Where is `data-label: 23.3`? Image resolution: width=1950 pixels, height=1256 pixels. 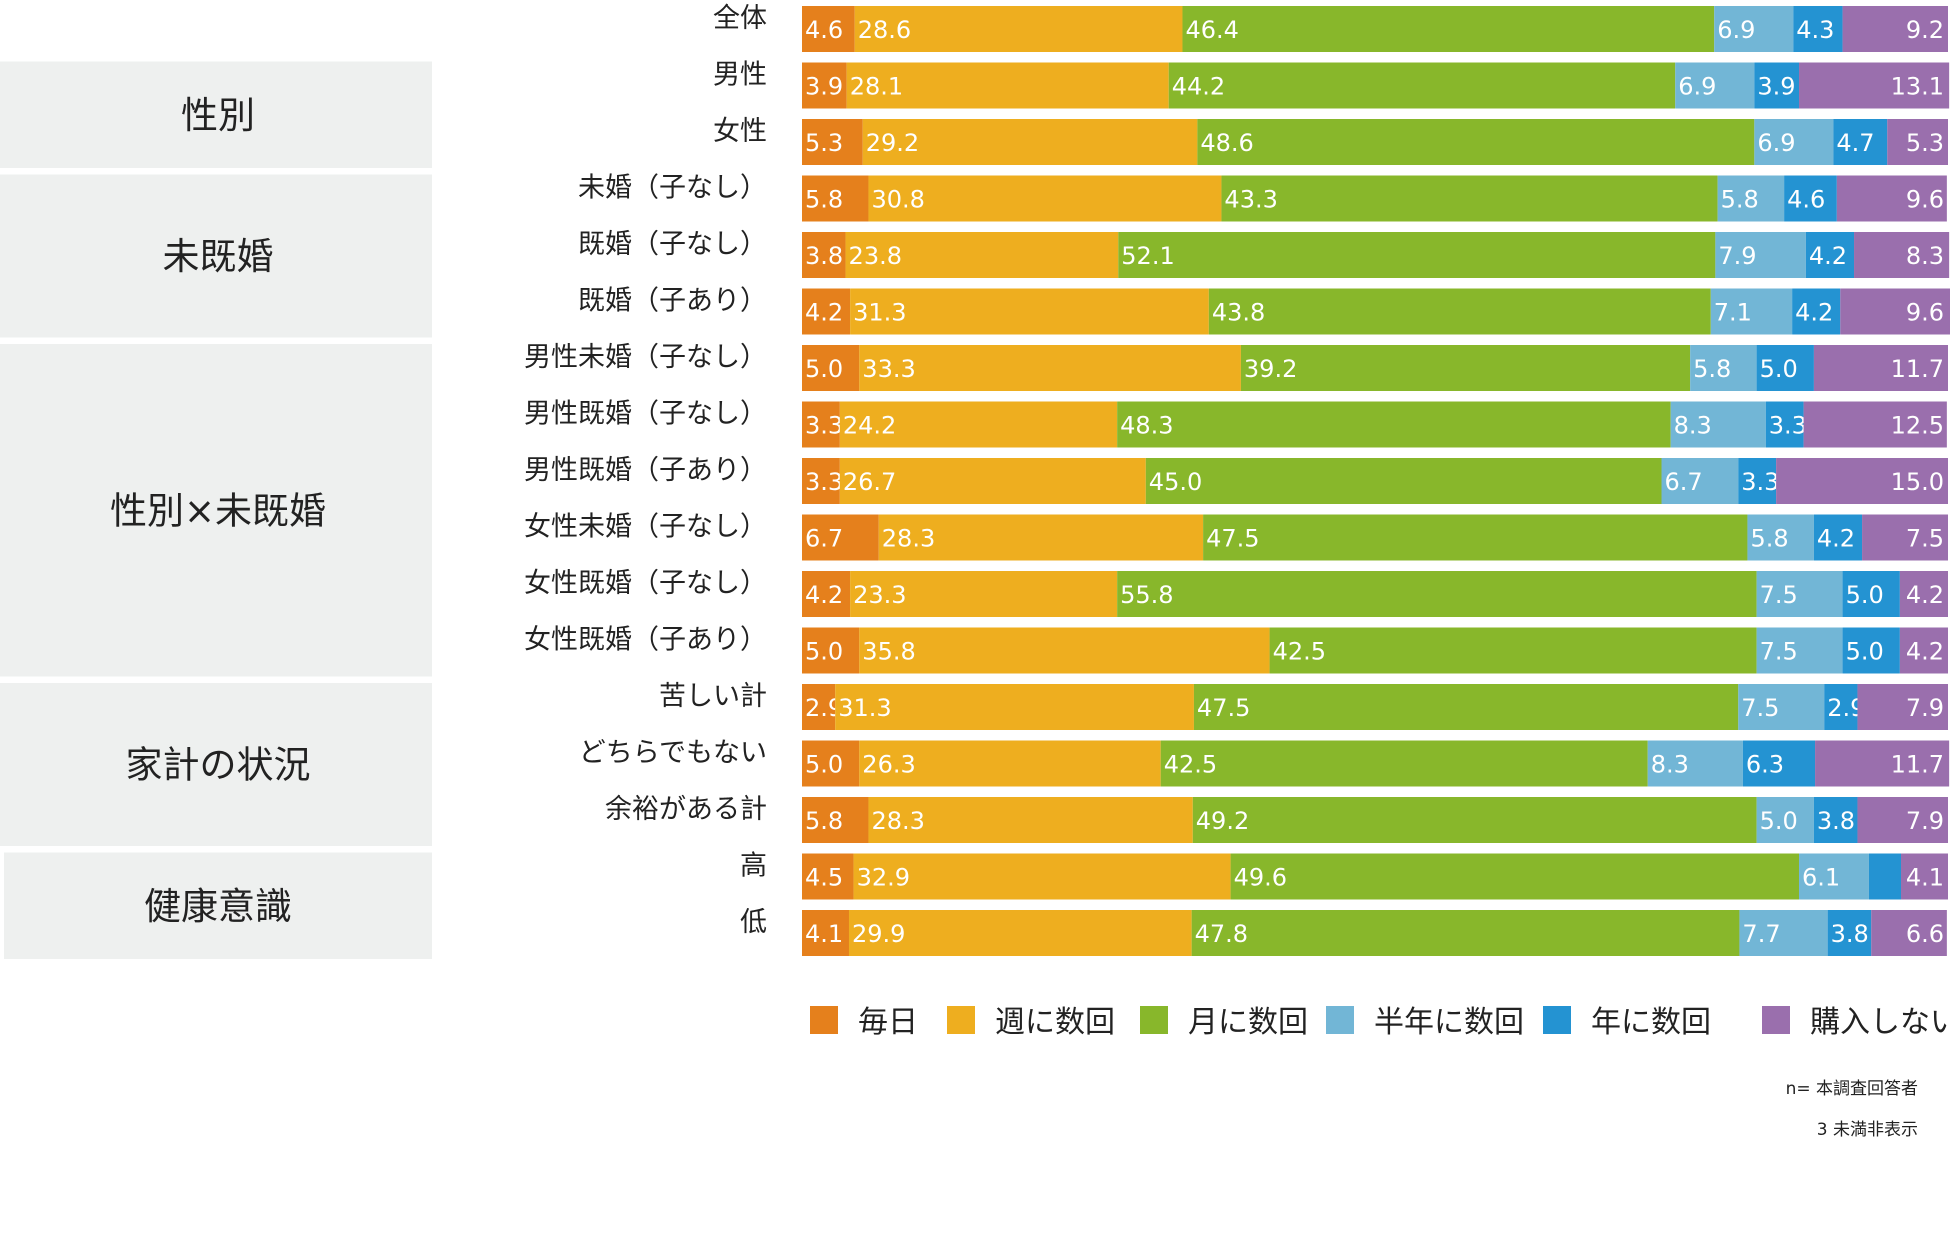
data-label: 23.3 is located at coordinates (879, 595).